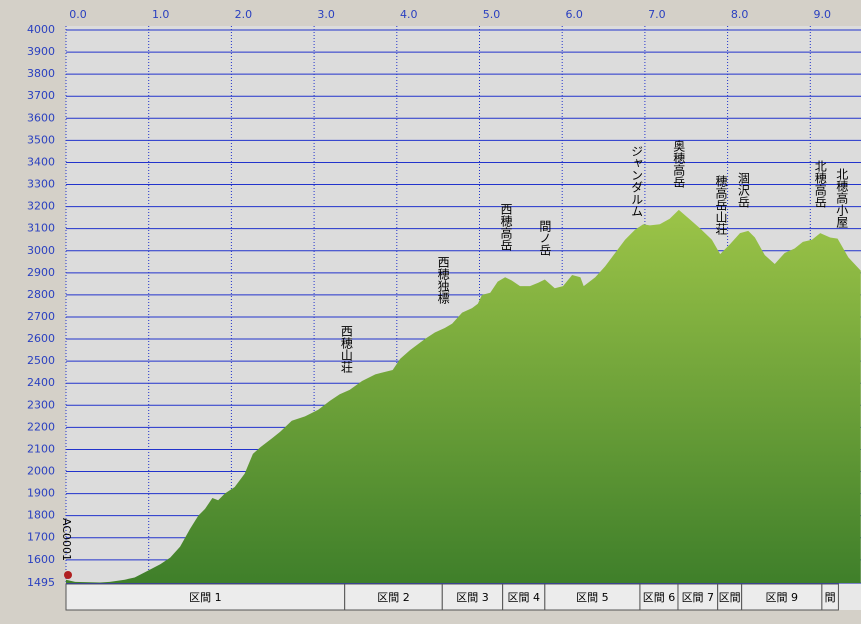 The width and height of the screenshot is (861, 624). What do you see at coordinates (68, 575) in the screenshot?
I see `start-marker` at bounding box center [68, 575].